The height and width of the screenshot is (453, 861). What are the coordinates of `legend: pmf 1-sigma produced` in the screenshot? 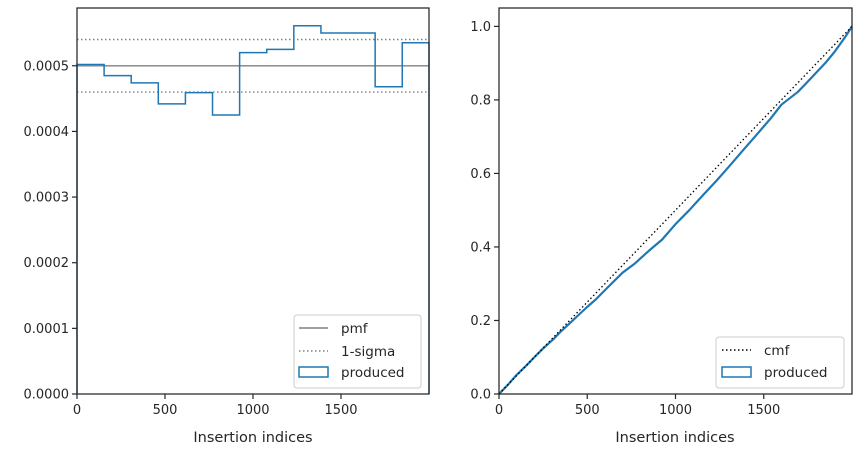 It's located at (357, 351).